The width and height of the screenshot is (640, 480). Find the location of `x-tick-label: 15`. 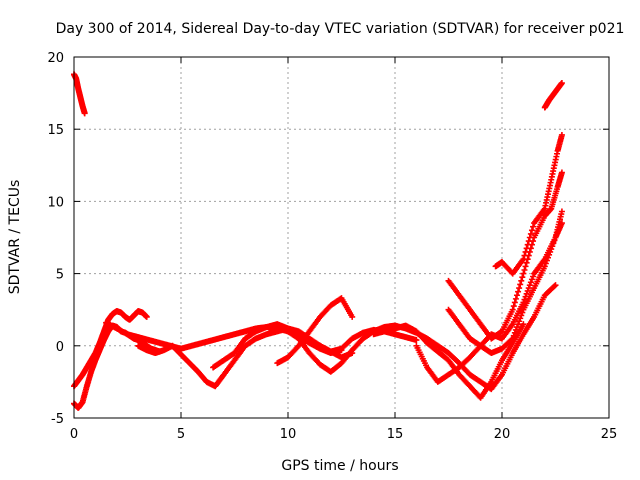

x-tick-label: 15 is located at coordinates (395, 434).